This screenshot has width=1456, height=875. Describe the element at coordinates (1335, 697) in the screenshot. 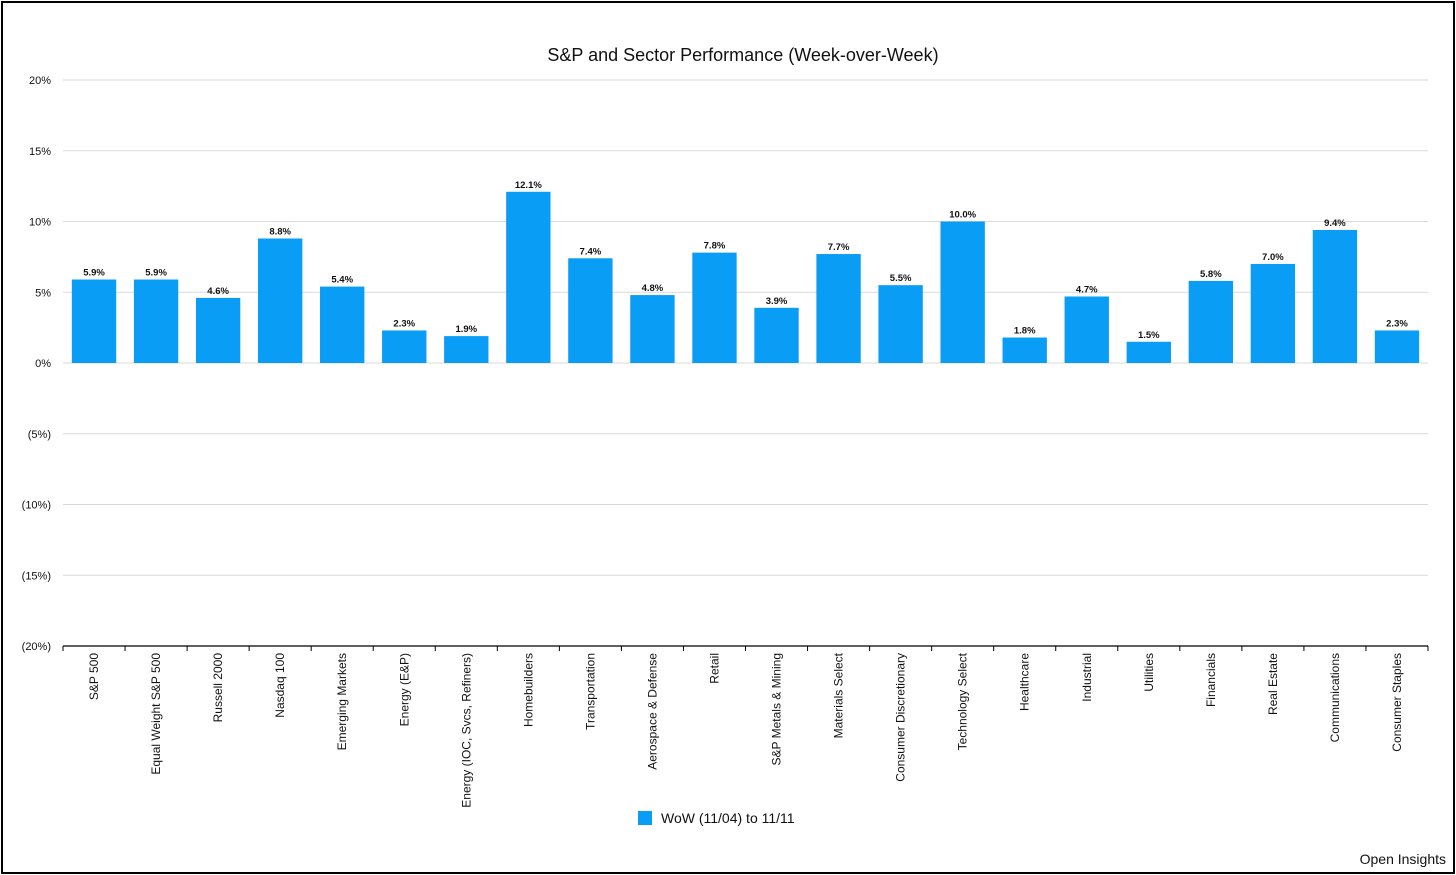

I see `x-tick-label: Communications` at that location.